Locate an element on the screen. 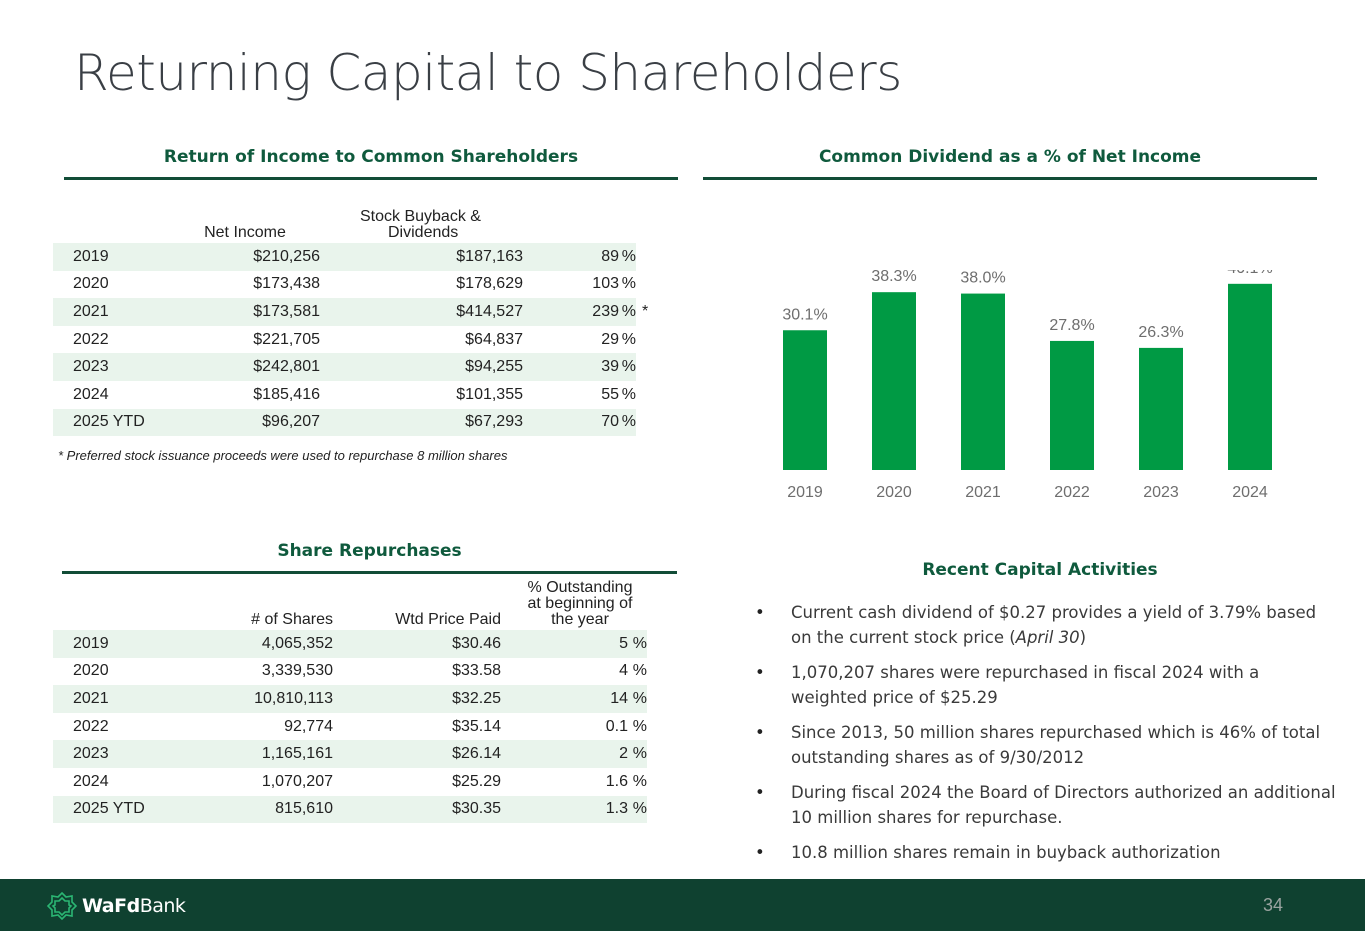 The height and width of the screenshot is (931, 1365). table-row: 2021 $173,581 $414,527 239 % * is located at coordinates (357, 312).